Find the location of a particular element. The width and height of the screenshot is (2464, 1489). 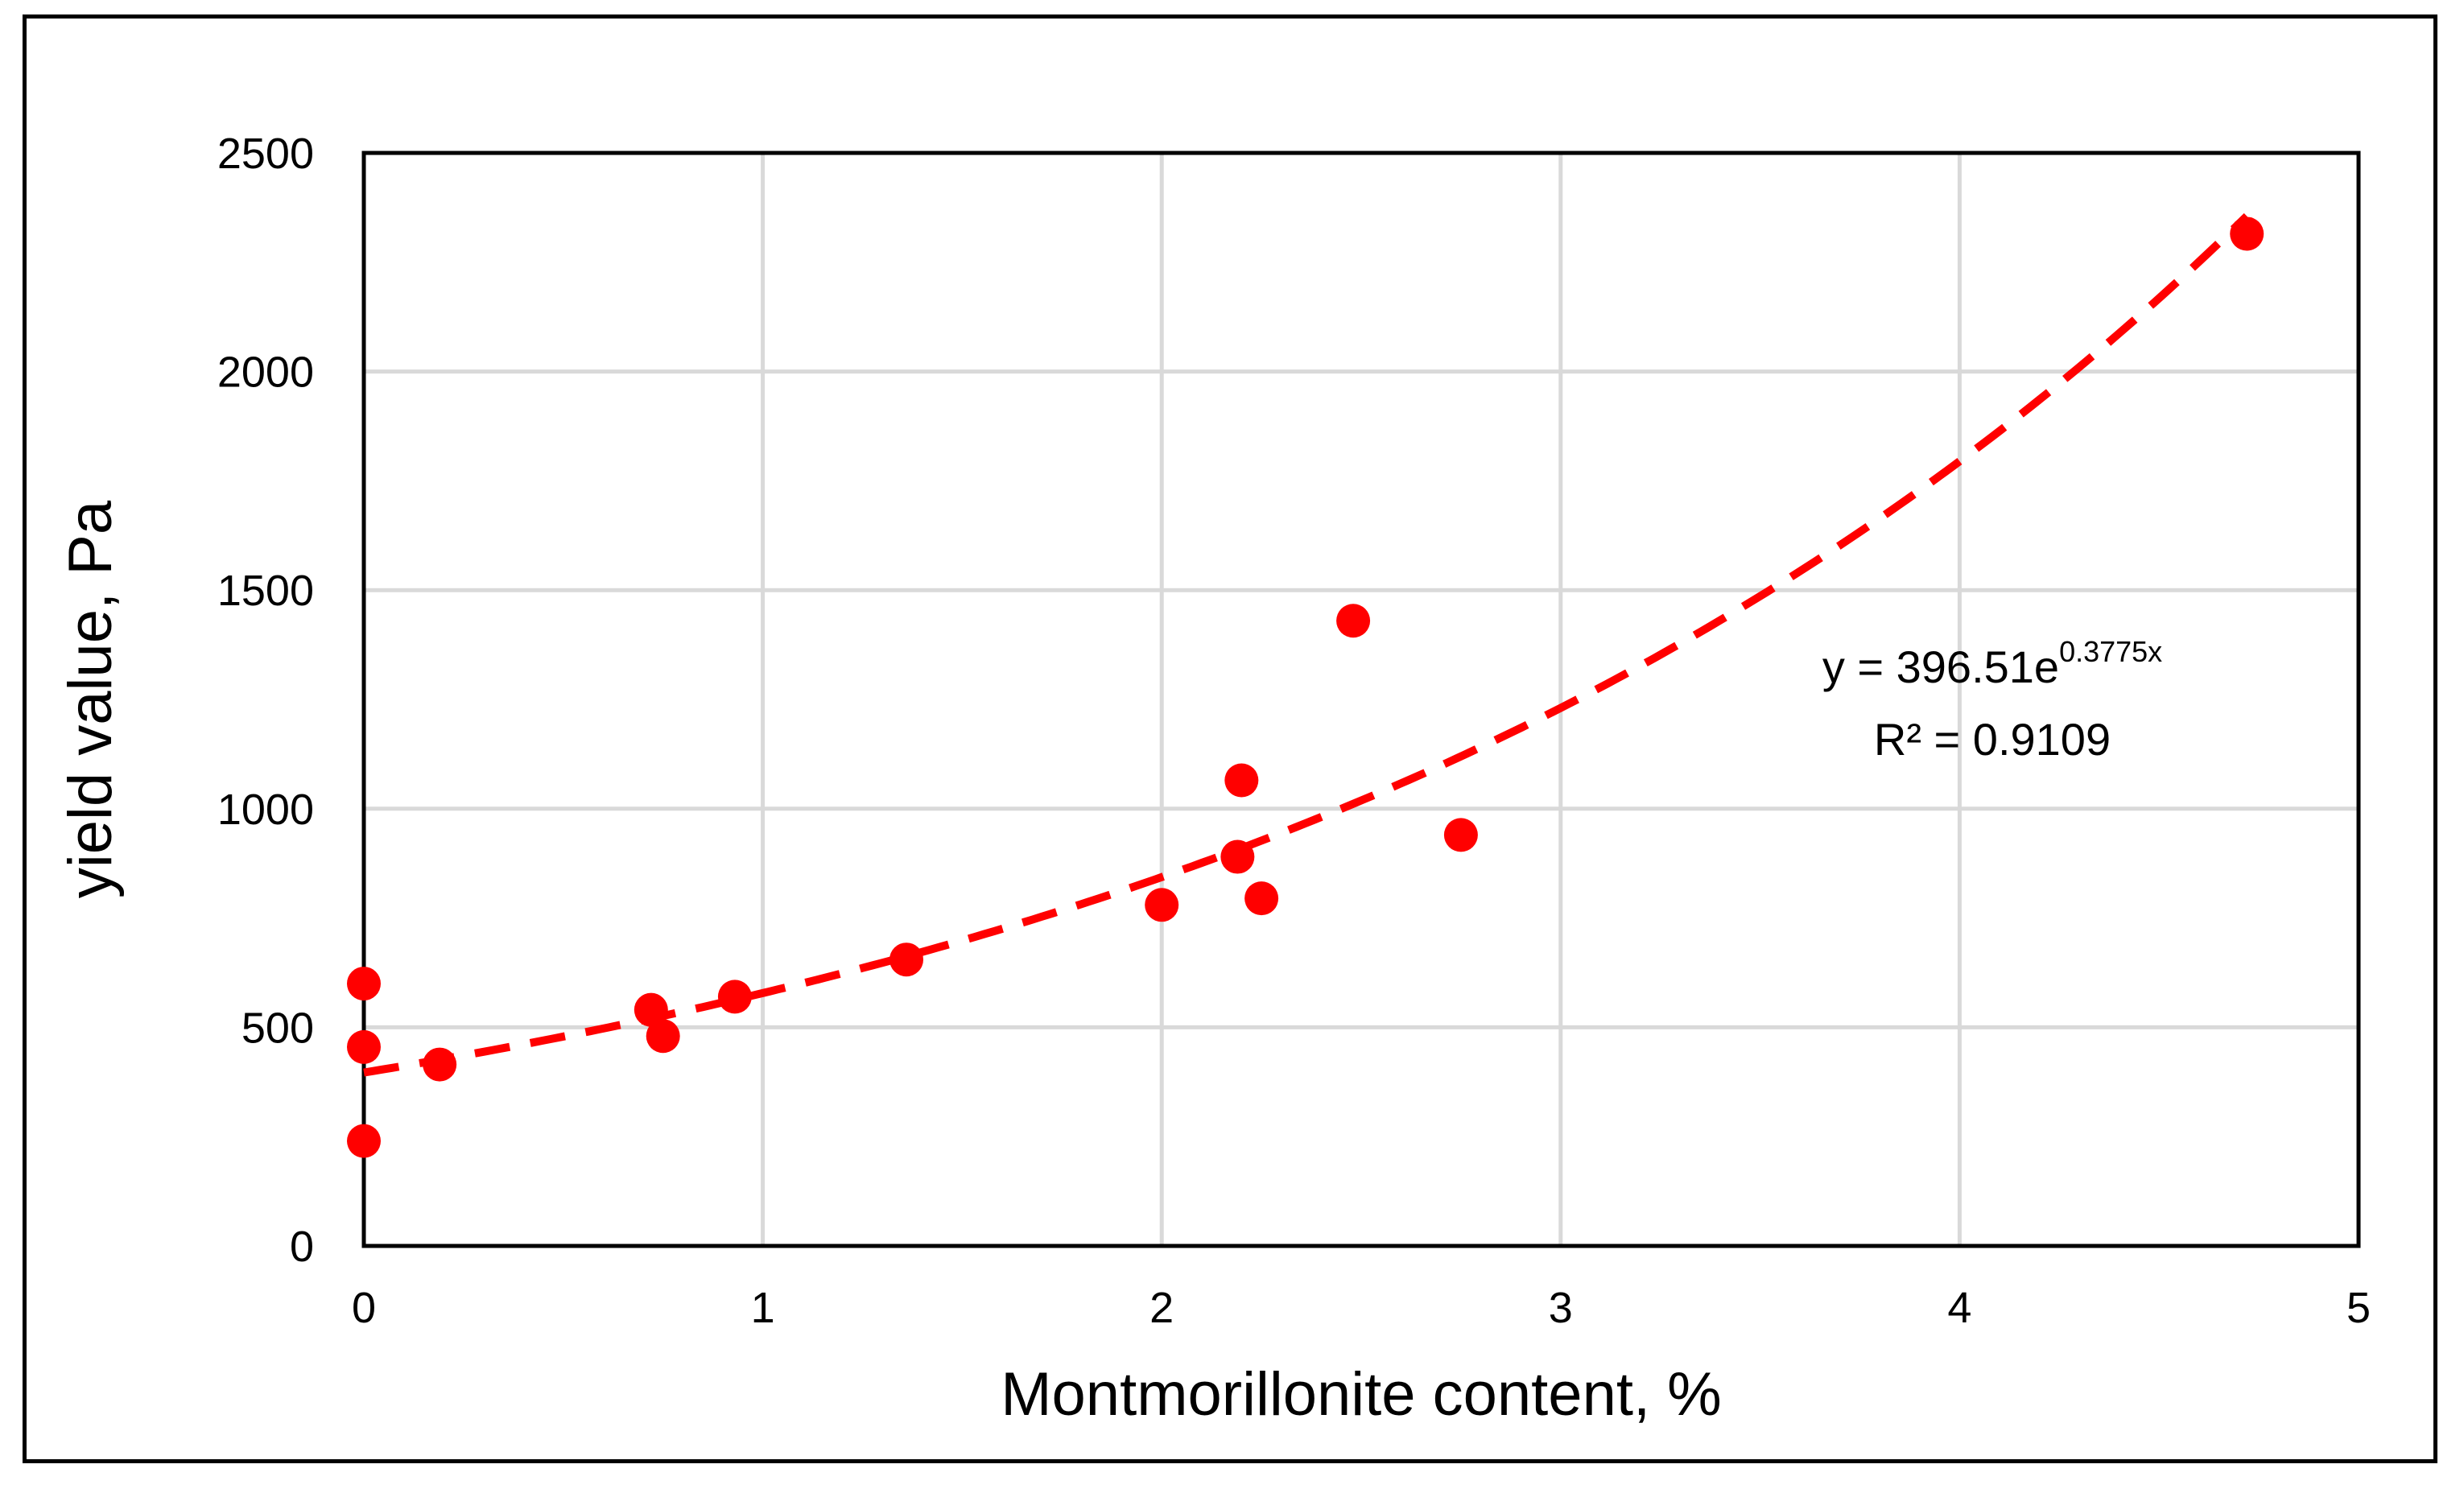

trendline-equation: y = 396.51e0.3775x is located at coordinates (1992, 663).